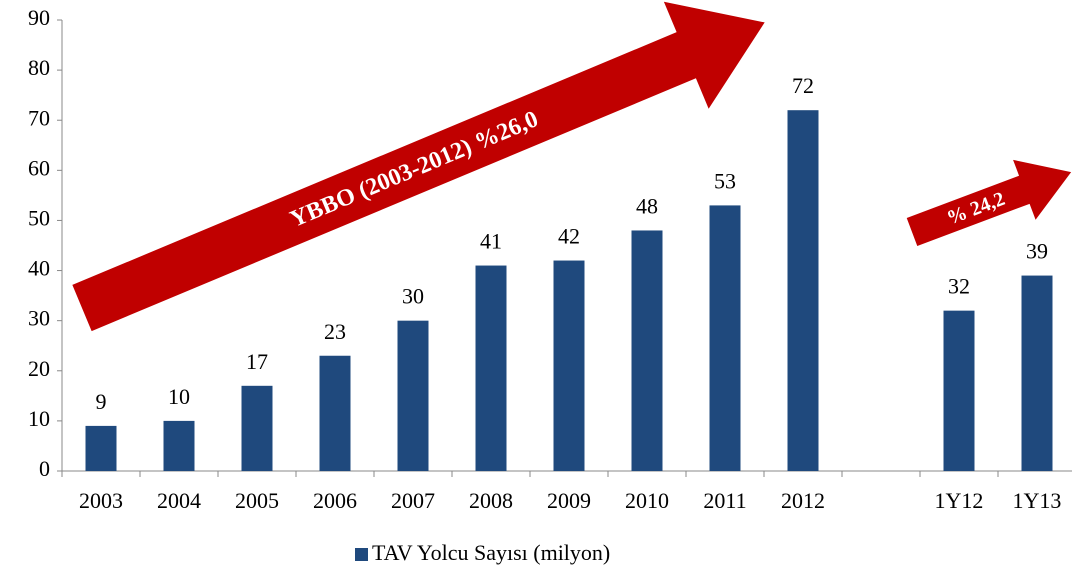  I want to click on x-tick-label: 2006, so click(335, 500).